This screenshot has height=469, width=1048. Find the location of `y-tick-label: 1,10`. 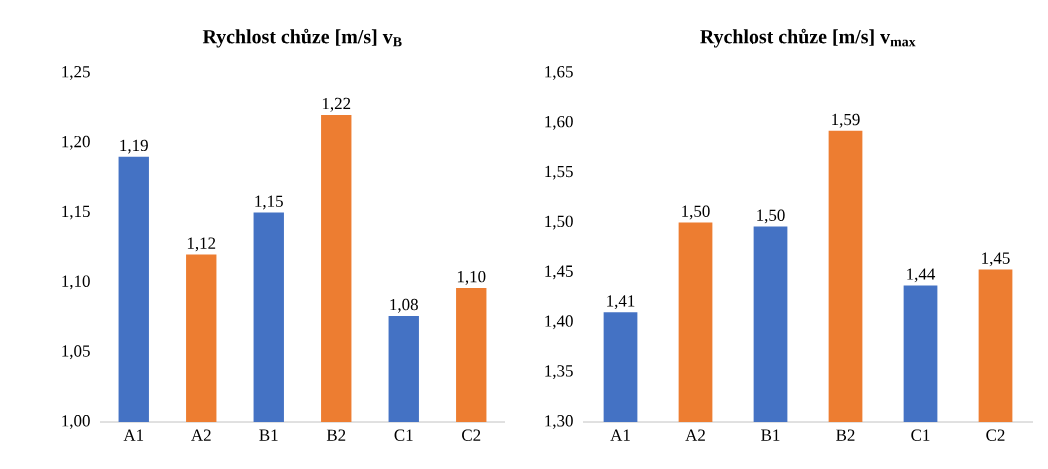

y-tick-label: 1,10 is located at coordinates (76, 282).